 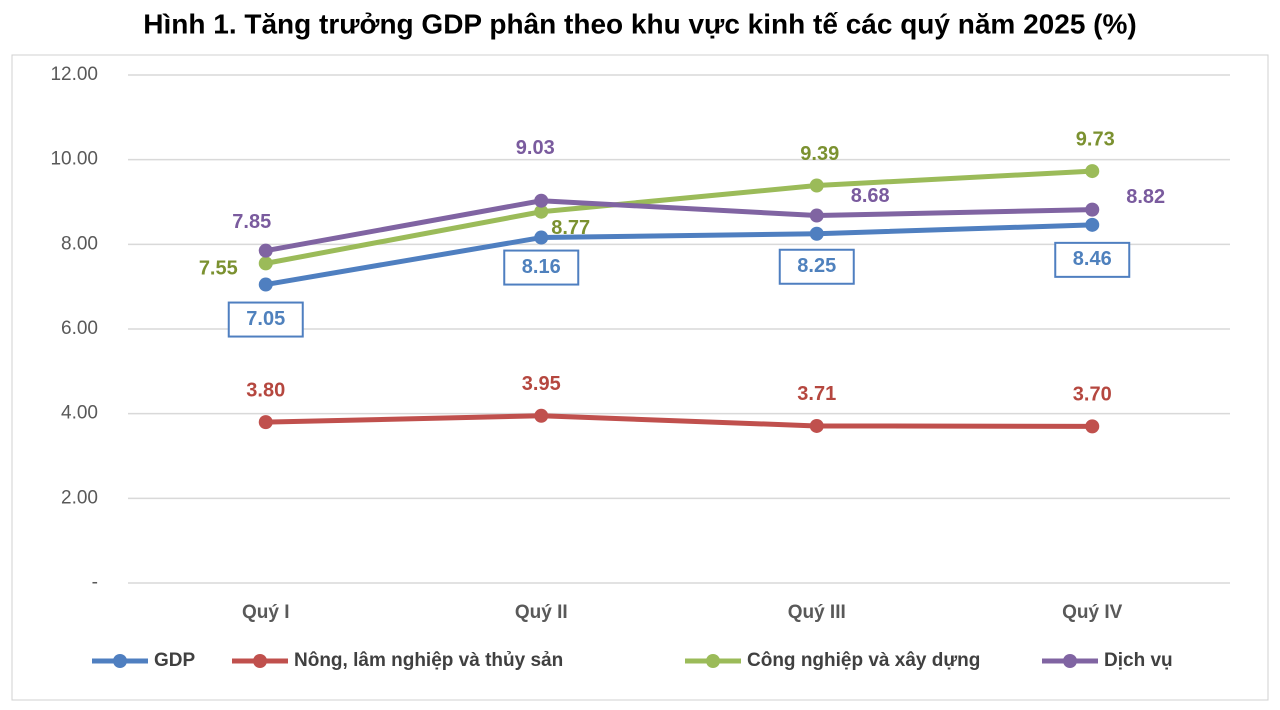 I want to click on y-tick-label: 12.00, so click(x=74, y=74).